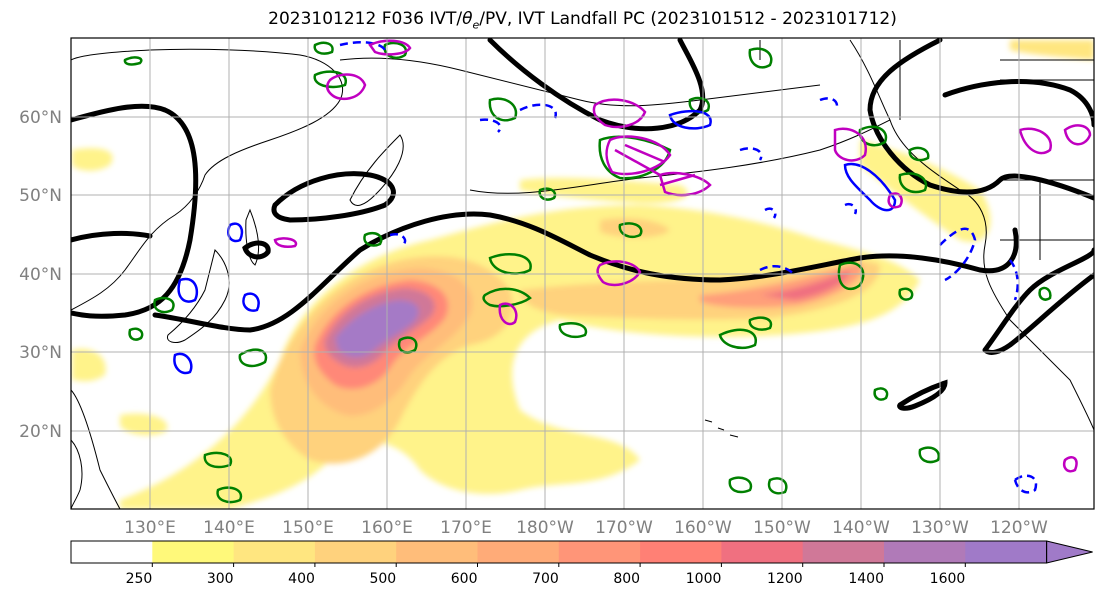 The width and height of the screenshot is (1105, 603). I want to click on lon-label: 170°E, so click(466, 528).